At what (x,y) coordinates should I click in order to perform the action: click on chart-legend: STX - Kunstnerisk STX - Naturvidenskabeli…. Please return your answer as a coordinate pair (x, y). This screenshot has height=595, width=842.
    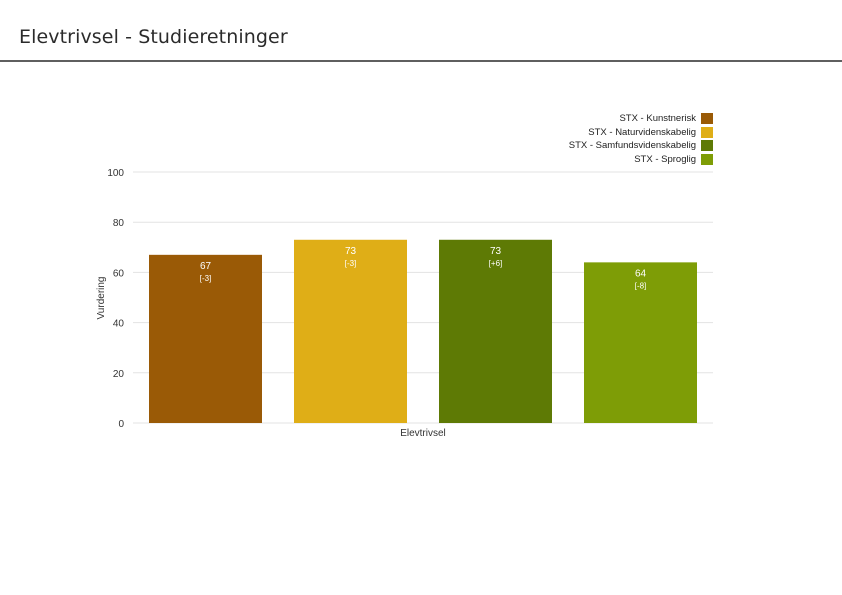
    Looking at the image, I should click on (583, 139).